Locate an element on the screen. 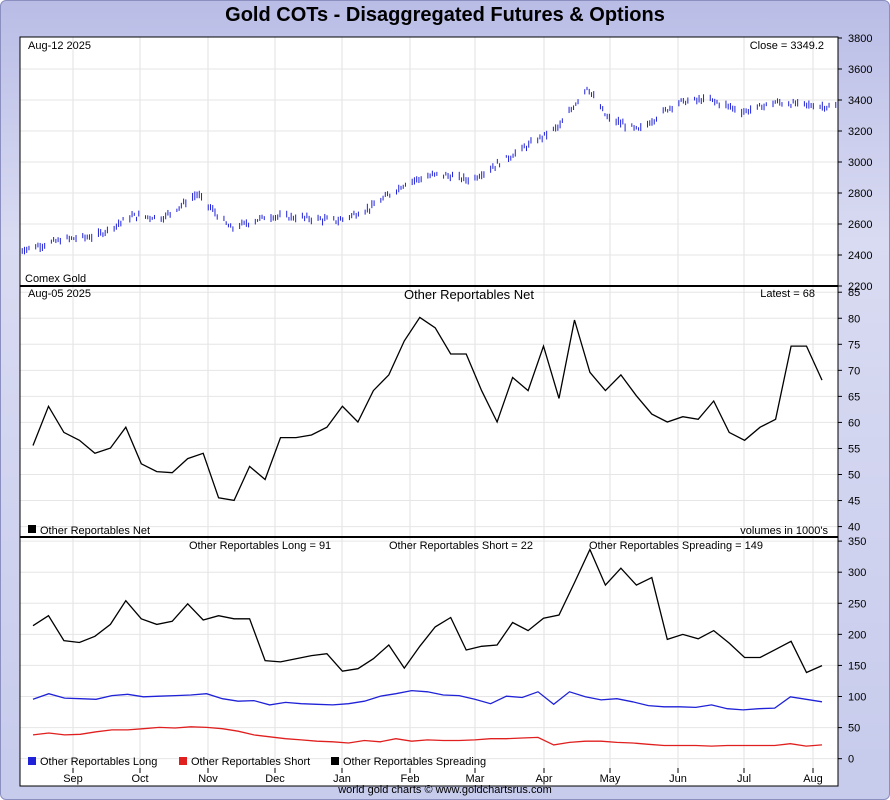 The image size is (890, 800). net-latest-label: Latest = 68 is located at coordinates (787, 294).